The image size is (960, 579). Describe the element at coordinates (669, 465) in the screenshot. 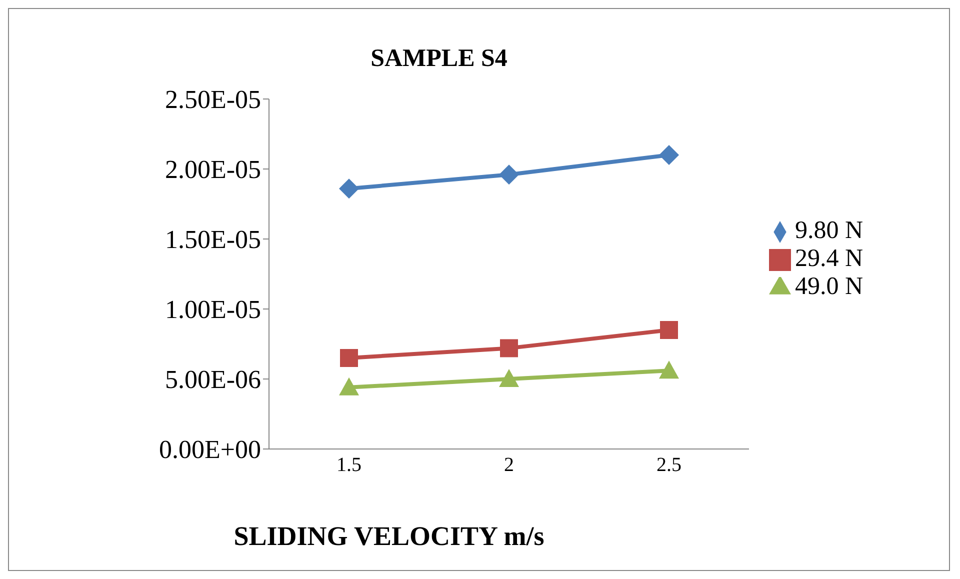

I see `x-tick-label: 2.5` at that location.